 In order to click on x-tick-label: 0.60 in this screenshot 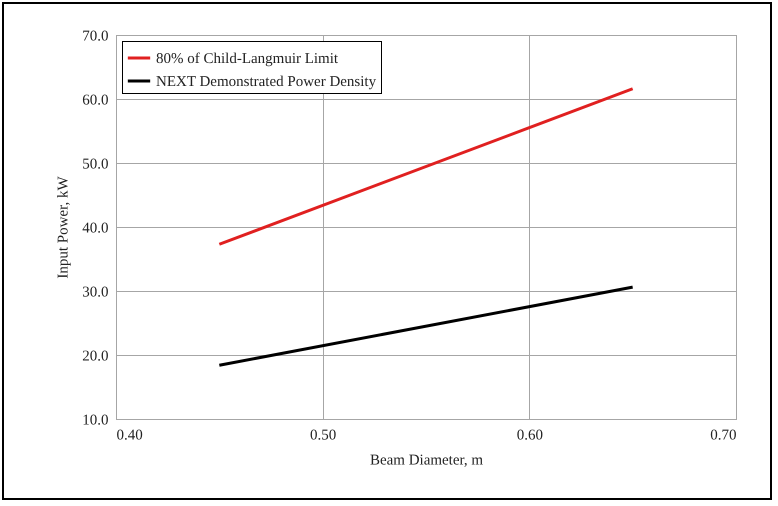, I will do `click(529, 436)`.